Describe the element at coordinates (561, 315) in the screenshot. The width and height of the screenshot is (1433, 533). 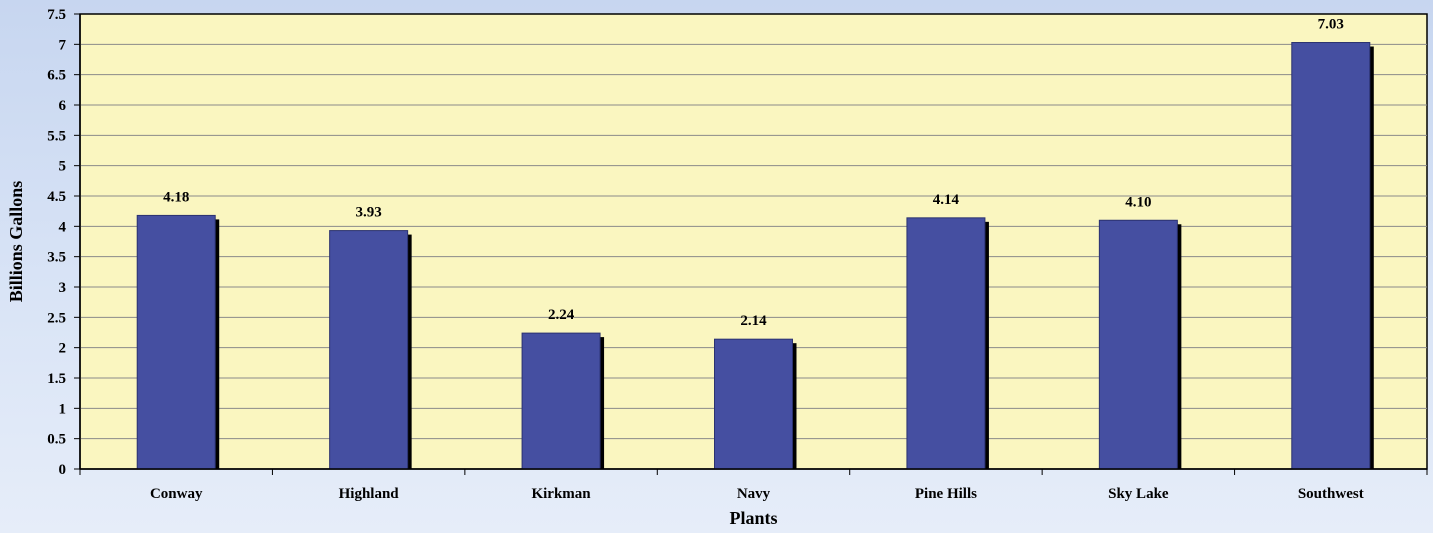
I see `data-label: 2.24` at that location.